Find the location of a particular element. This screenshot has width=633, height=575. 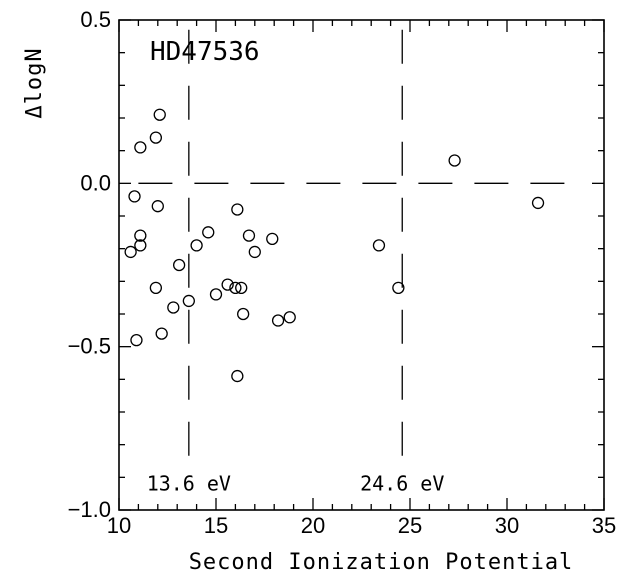

y-tick-label: 0.5 is located at coordinates (95, 19).